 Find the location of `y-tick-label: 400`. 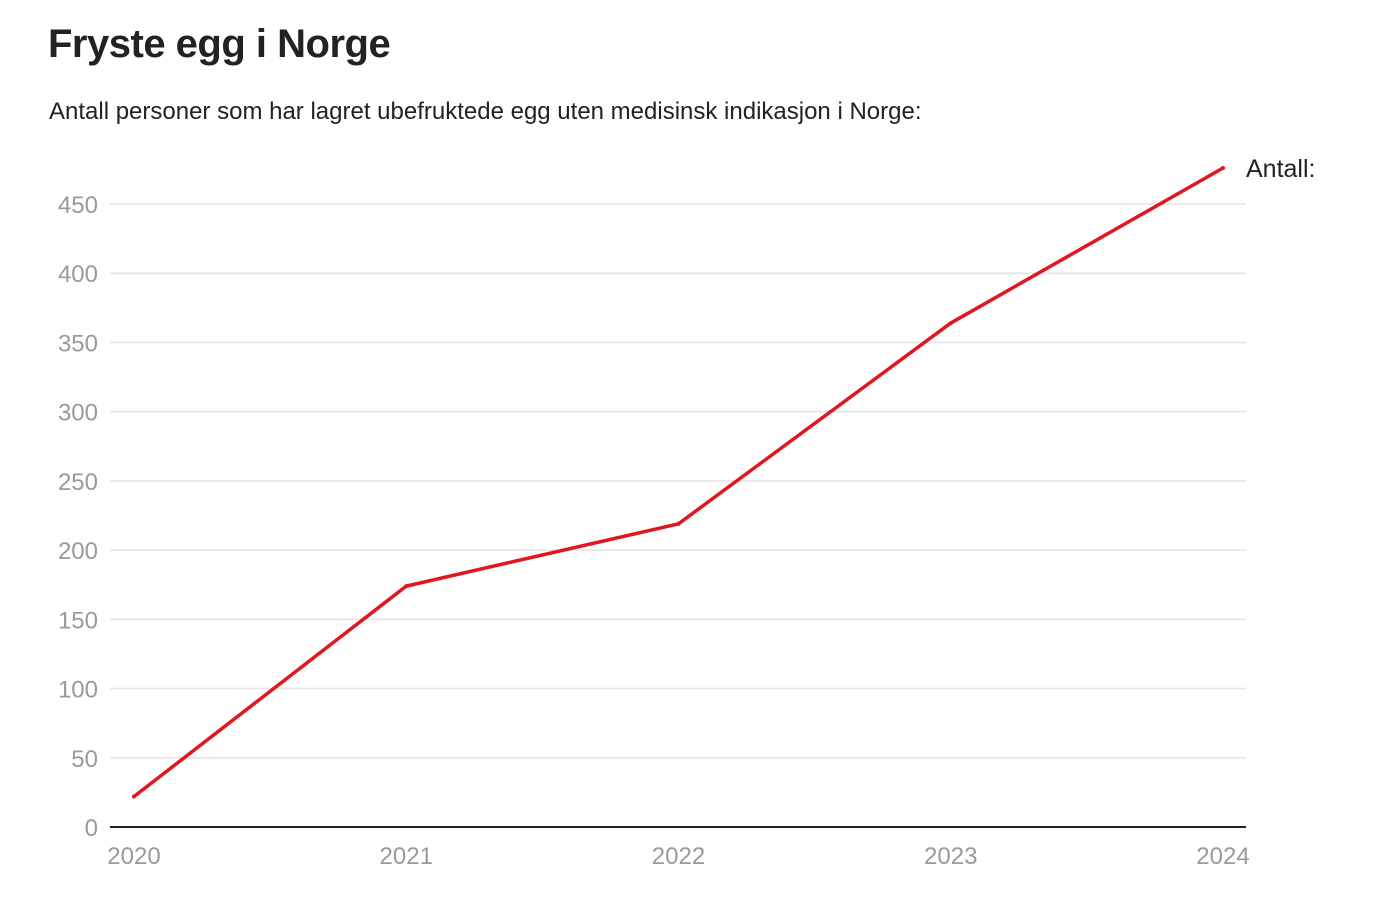

y-tick-label: 400 is located at coordinates (78, 274).